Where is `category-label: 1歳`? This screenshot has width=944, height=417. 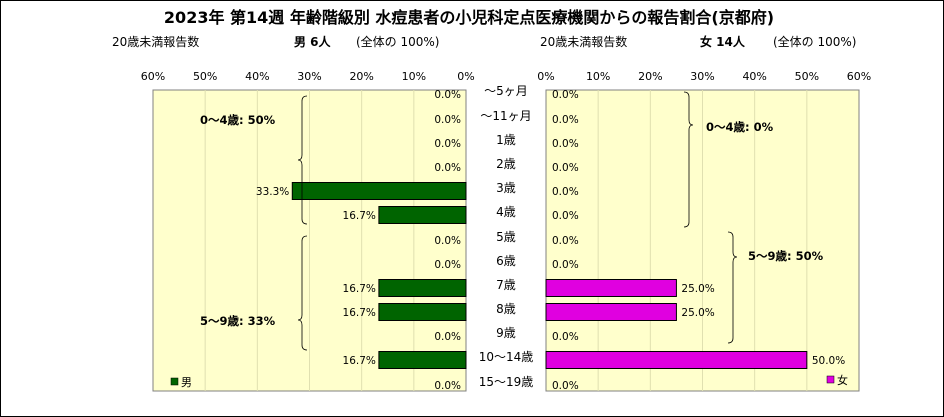 category-label: 1歳 is located at coordinates (506, 140).